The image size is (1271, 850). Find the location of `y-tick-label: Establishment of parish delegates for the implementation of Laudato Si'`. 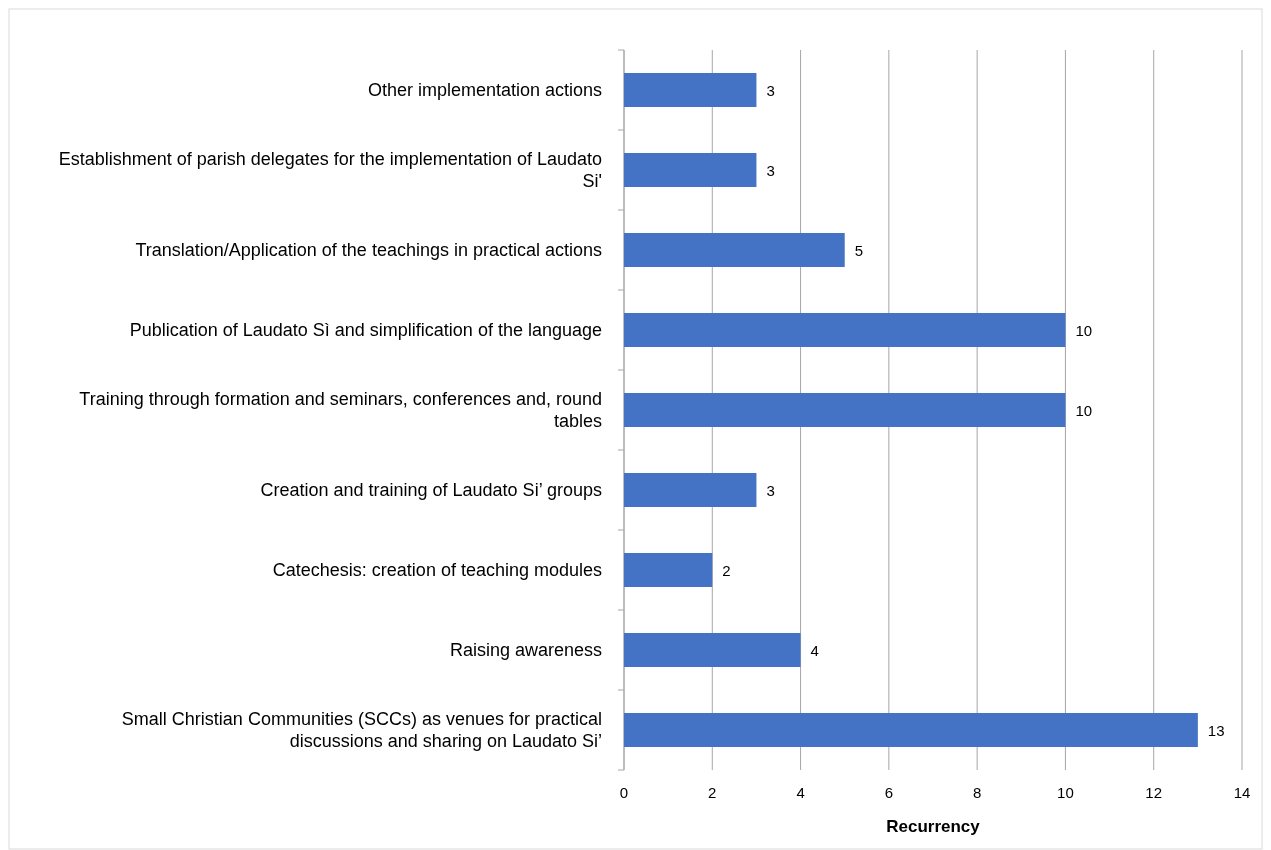

y-tick-label: Establishment of parish delegates for the implementation of Laudato Si' is located at coordinates (330, 170).